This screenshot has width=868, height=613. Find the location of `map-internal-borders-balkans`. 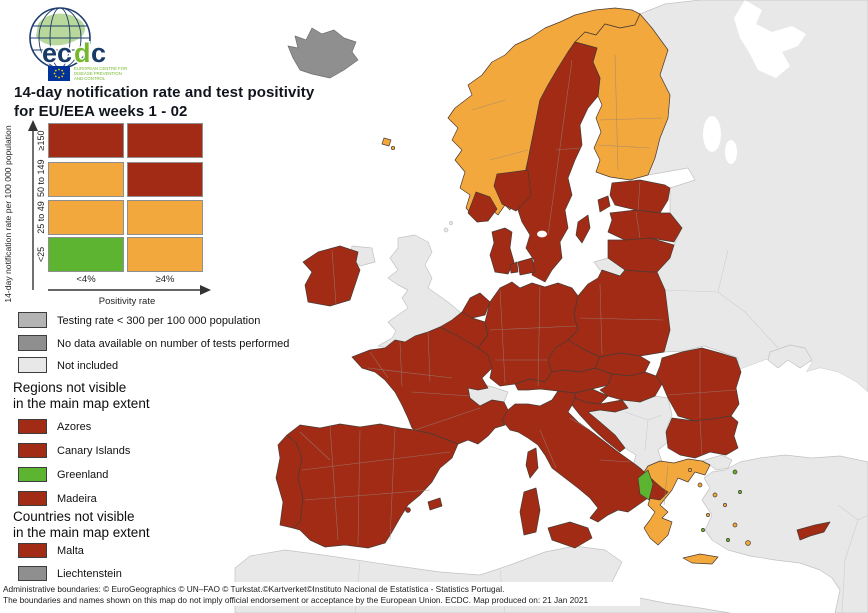

map-internal-borders-balkans is located at coordinates (643, 431).